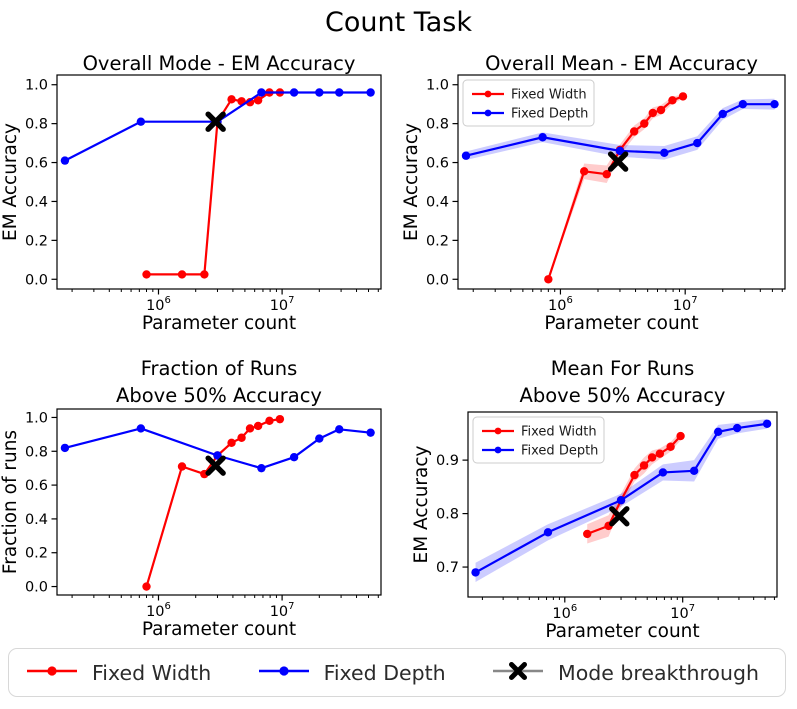 This screenshot has width=797, height=709. I want to click on x-marker-swatch, so click(518, 670).